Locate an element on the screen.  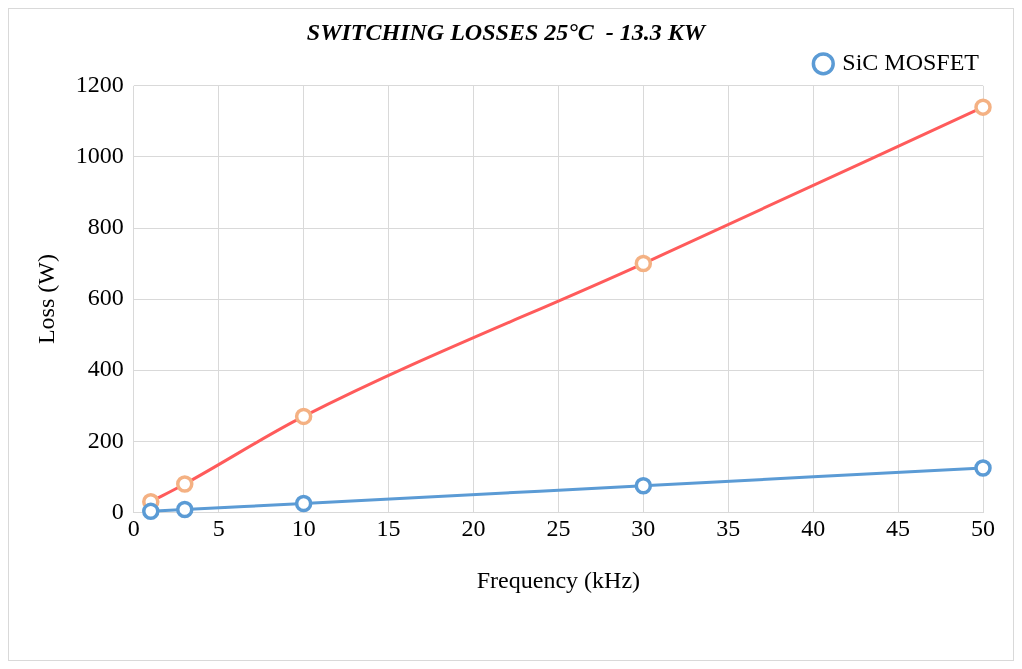
x-axis-title: Frequency (kHz) is located at coordinates (558, 579).